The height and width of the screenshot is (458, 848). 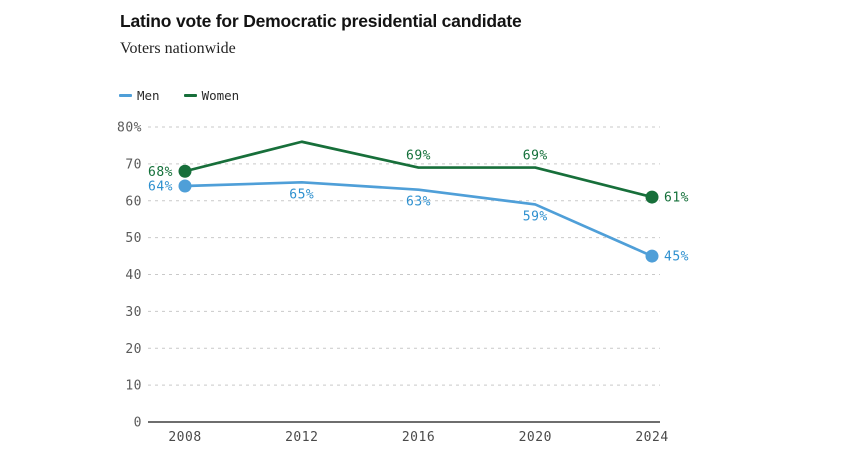 I want to click on series-line-women, so click(x=418, y=169).